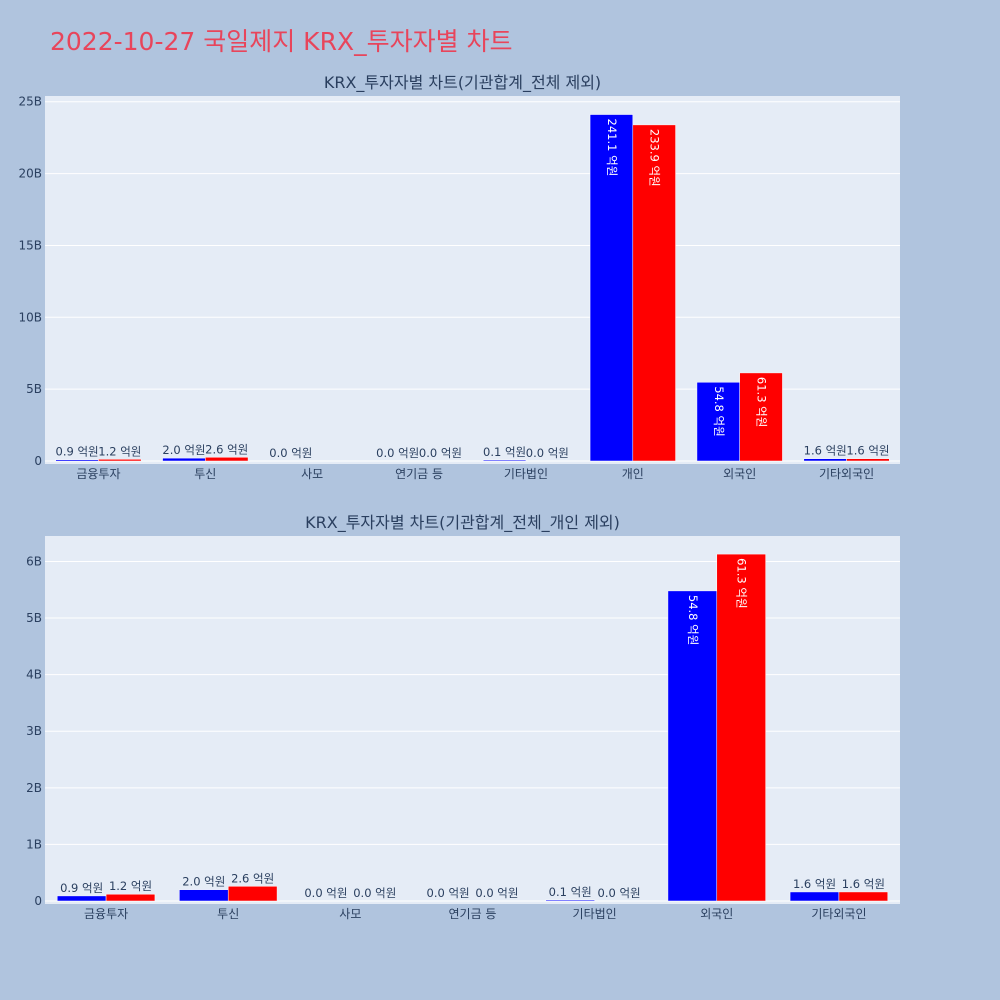 This screenshot has width=1000, height=1000. I want to click on data-label: 241.1 억원, so click(612, 148).